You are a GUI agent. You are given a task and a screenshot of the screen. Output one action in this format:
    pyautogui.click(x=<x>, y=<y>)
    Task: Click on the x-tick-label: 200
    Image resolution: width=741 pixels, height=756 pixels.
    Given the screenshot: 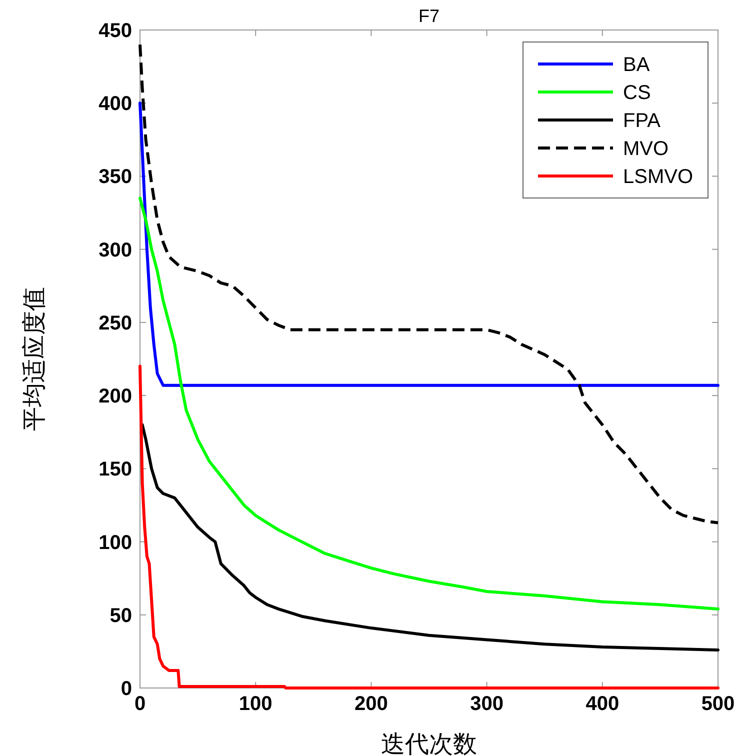 What is the action you would take?
    pyautogui.click(x=371, y=704)
    